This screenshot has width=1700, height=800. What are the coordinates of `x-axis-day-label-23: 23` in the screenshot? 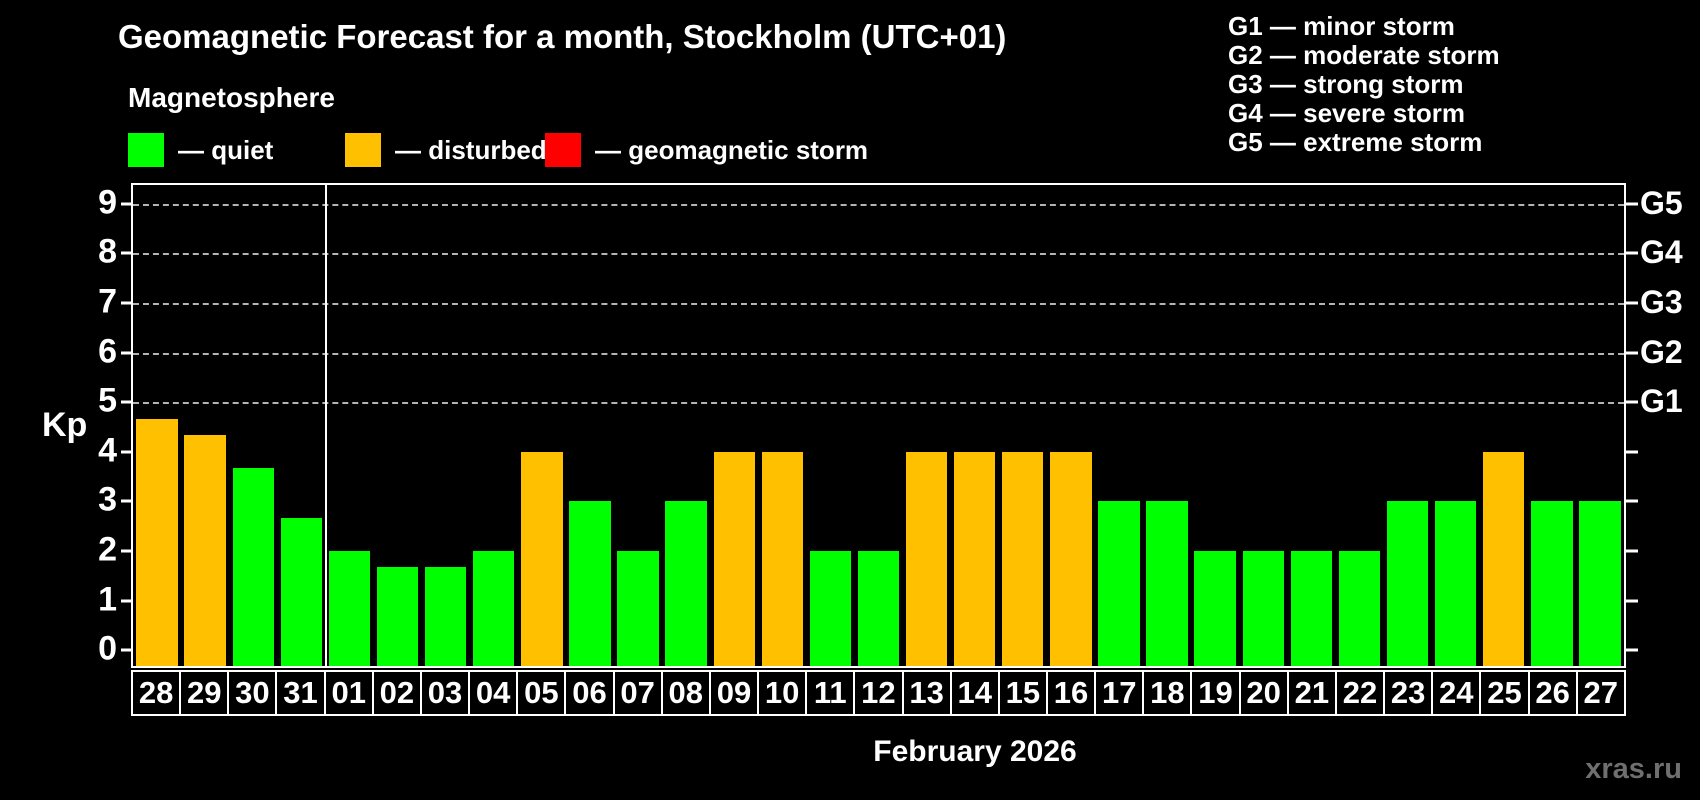 It's located at (1408, 693).